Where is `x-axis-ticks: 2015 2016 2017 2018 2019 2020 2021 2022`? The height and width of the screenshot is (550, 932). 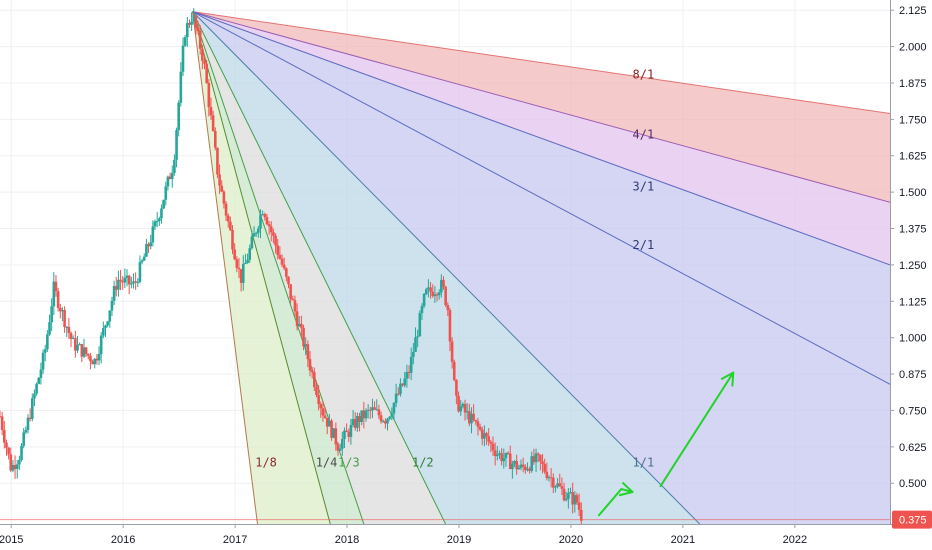
x-axis-ticks: 2015 2016 2017 2018 2019 2020 2021 2022 is located at coordinates (403, 535).